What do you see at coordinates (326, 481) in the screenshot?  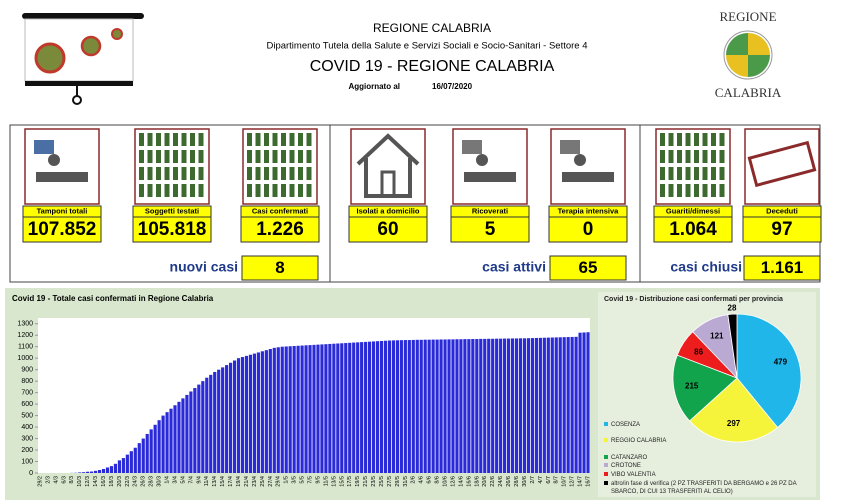 I see `x-tick-label: 11/5` at bounding box center [326, 481].